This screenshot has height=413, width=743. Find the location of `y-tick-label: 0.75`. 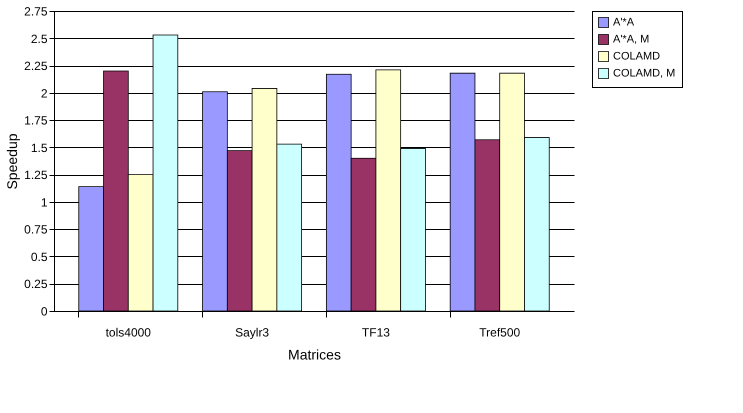

y-tick-label: 0.75 is located at coordinates (36, 229).